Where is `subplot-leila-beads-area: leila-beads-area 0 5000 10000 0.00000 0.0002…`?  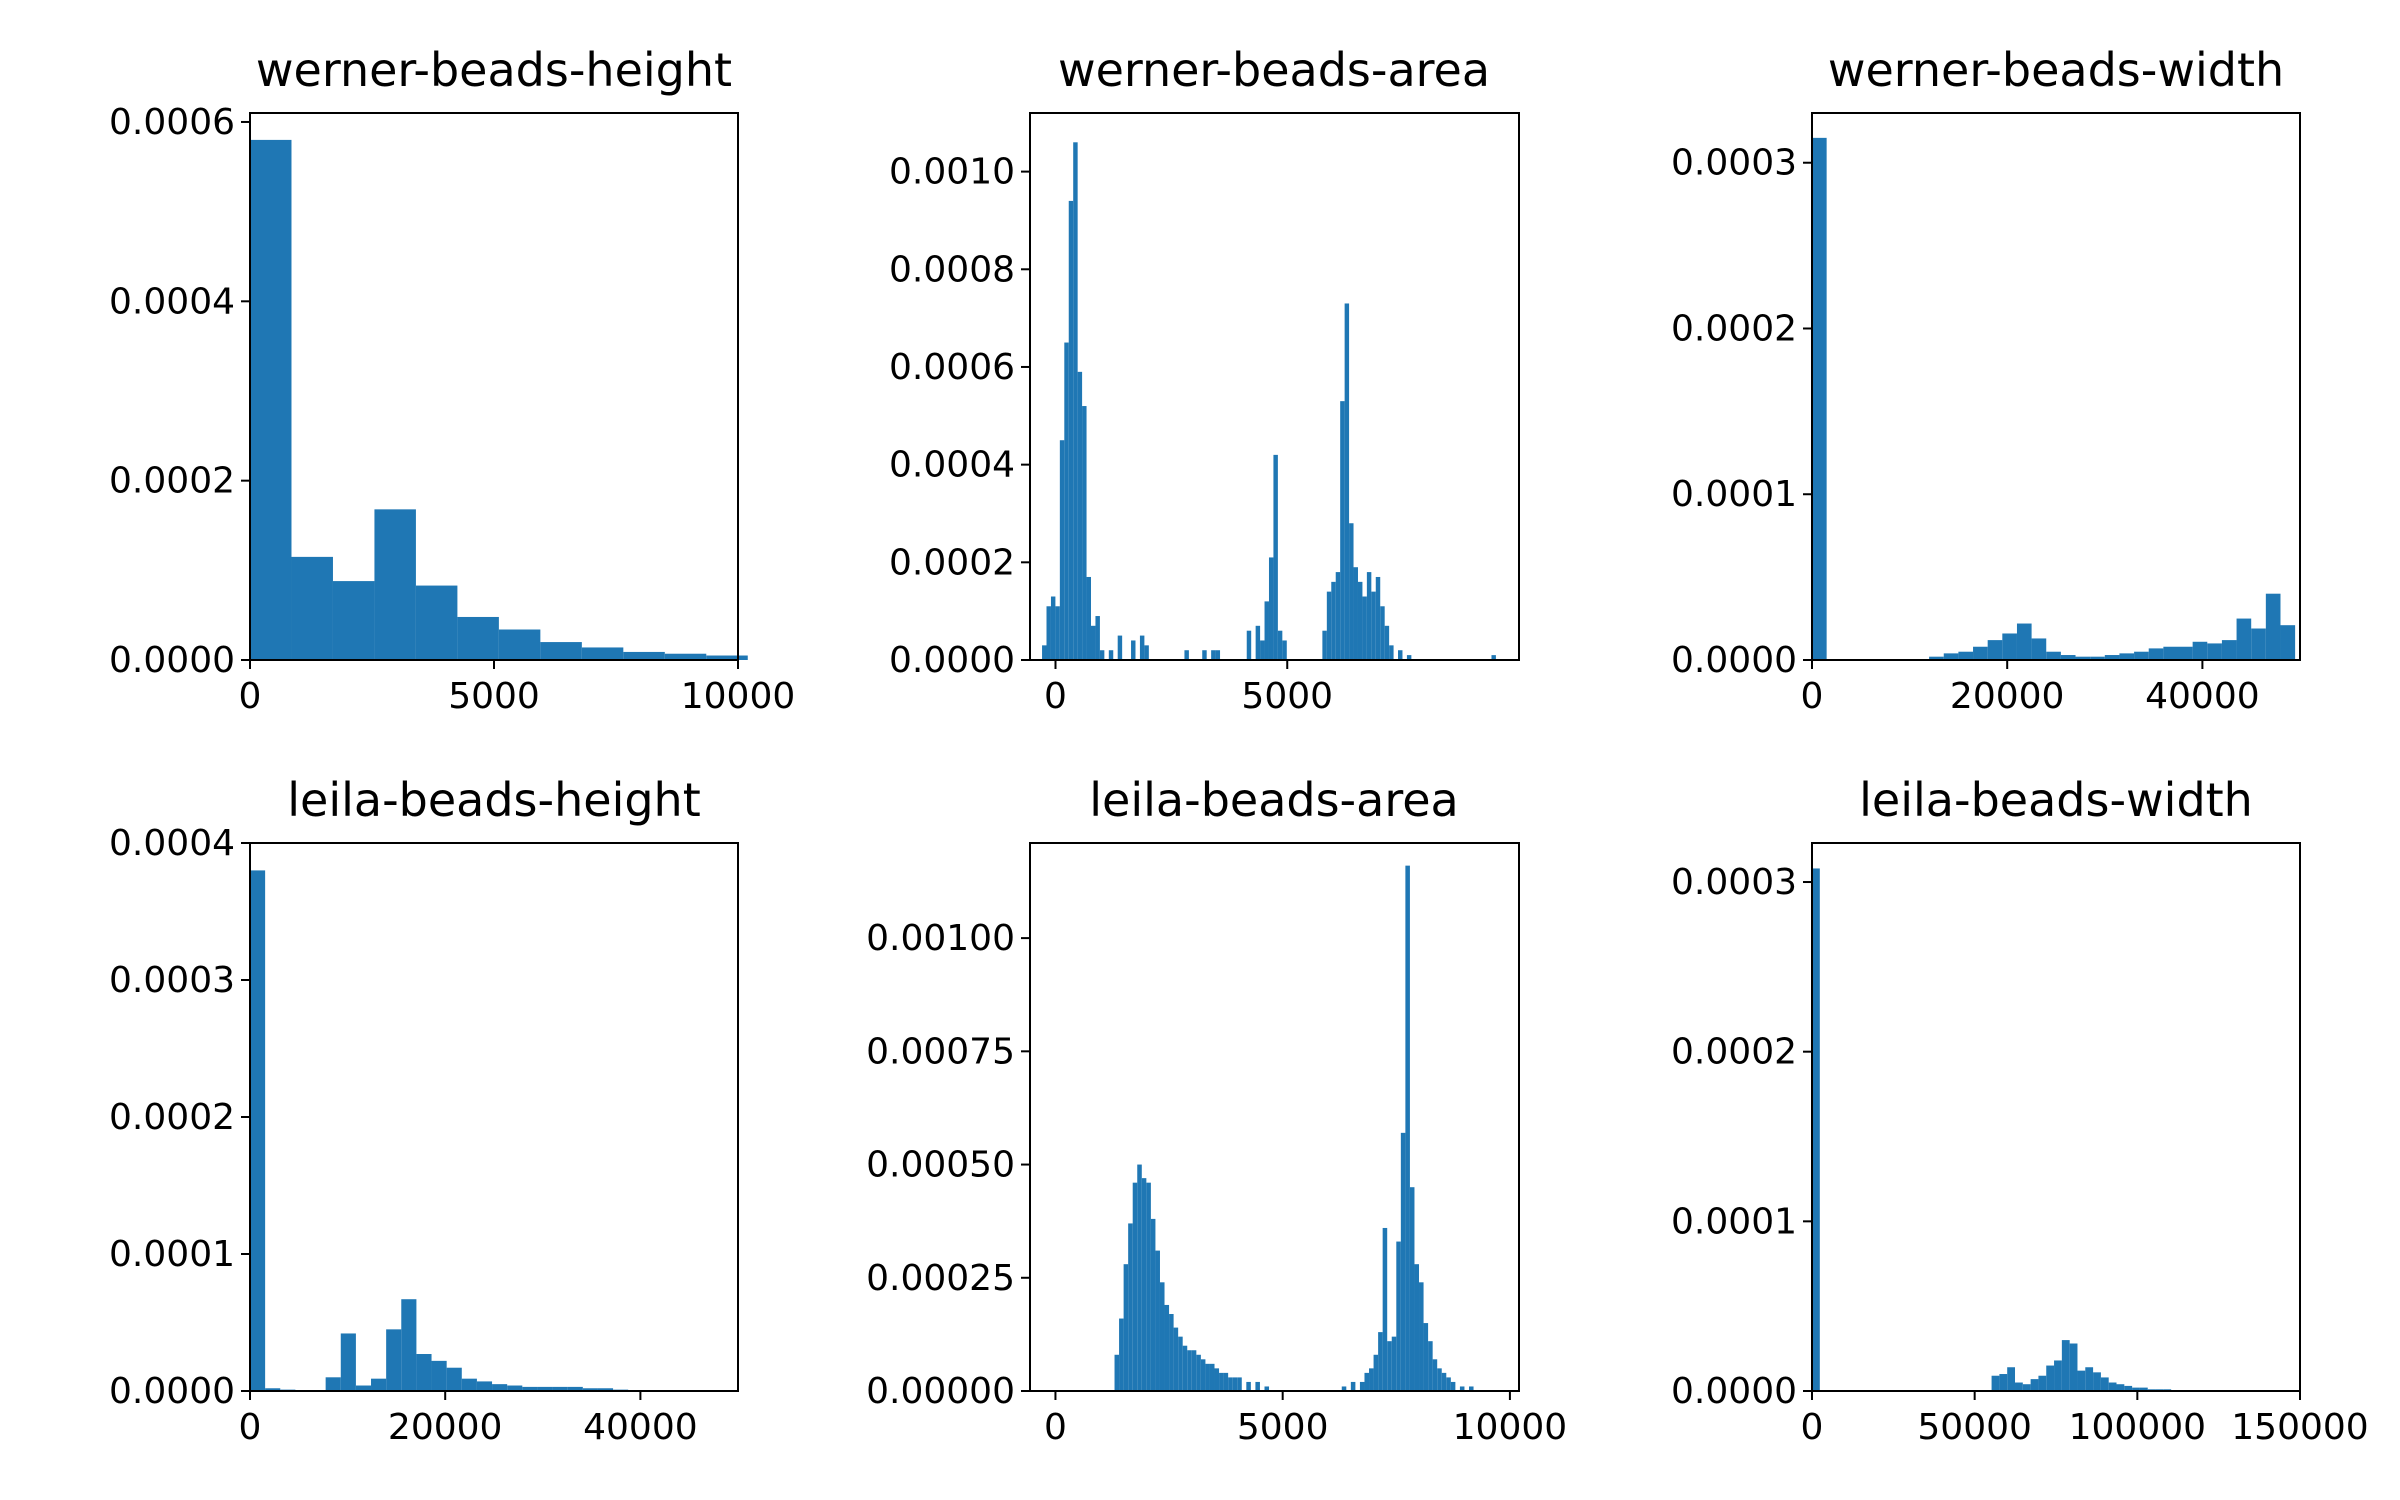 subplot-leila-beads-area: leila-beads-area 0 5000 10000 0.00000 0.0002… is located at coordinates (1216, 1110).